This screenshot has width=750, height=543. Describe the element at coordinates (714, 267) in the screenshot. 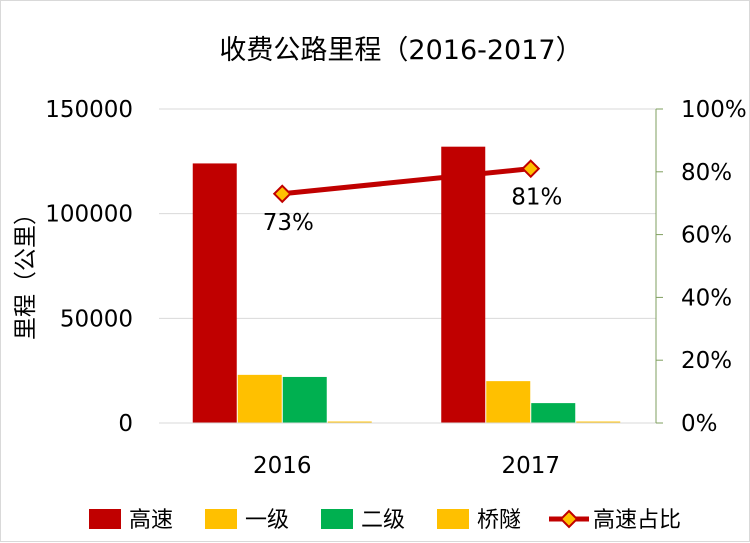

I see `right-axis-ticks: 0% 20% 40% 60% 80% 100%` at that location.